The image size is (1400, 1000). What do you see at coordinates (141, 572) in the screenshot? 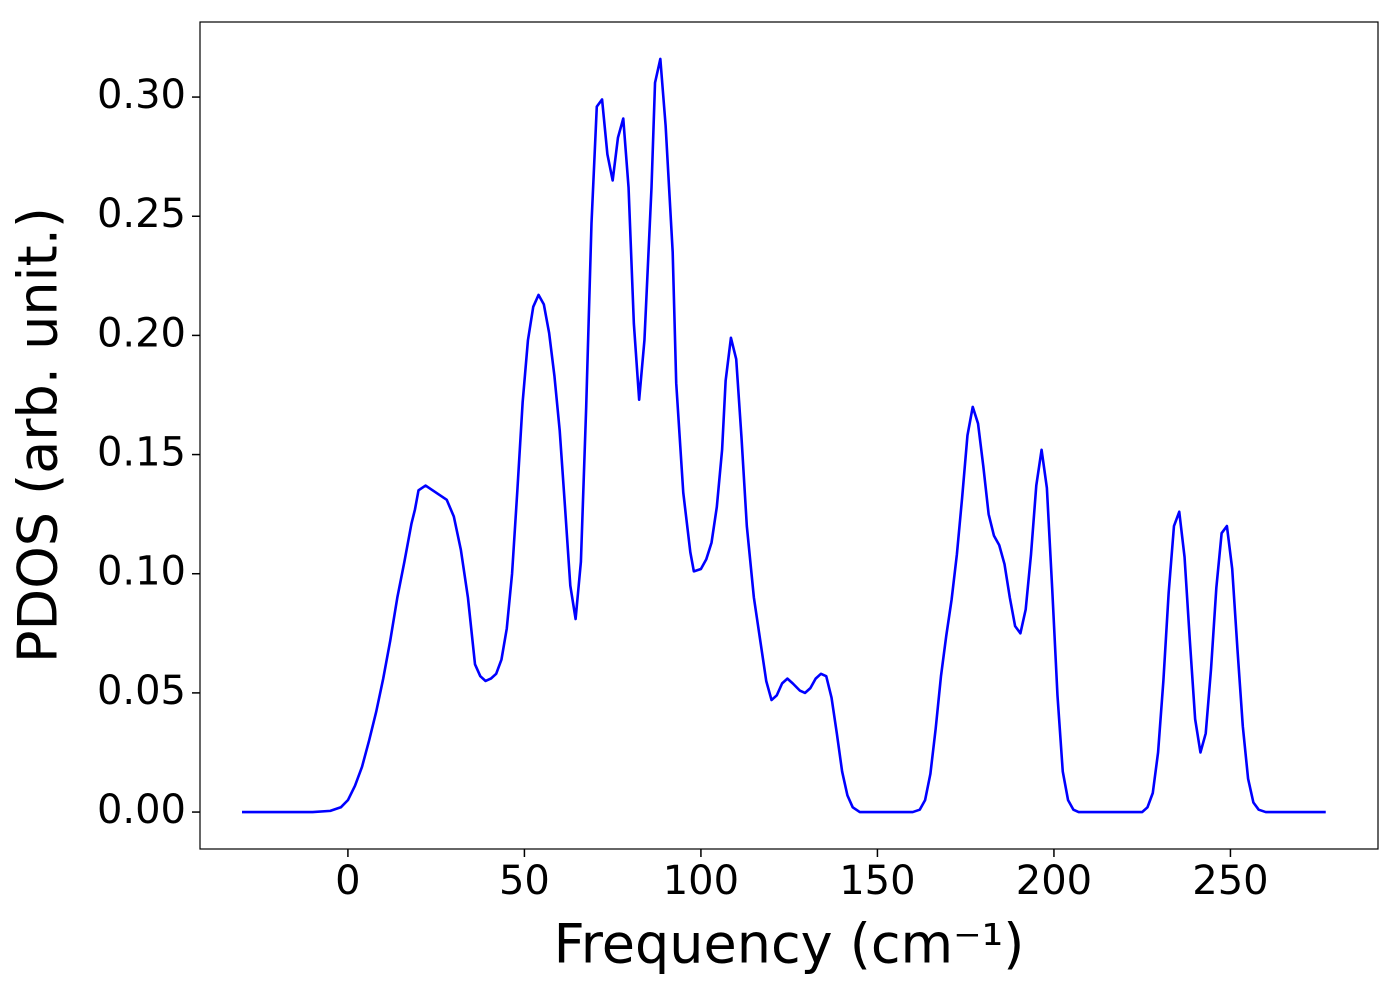
I see `y-tick-label: 0.10` at bounding box center [141, 572].